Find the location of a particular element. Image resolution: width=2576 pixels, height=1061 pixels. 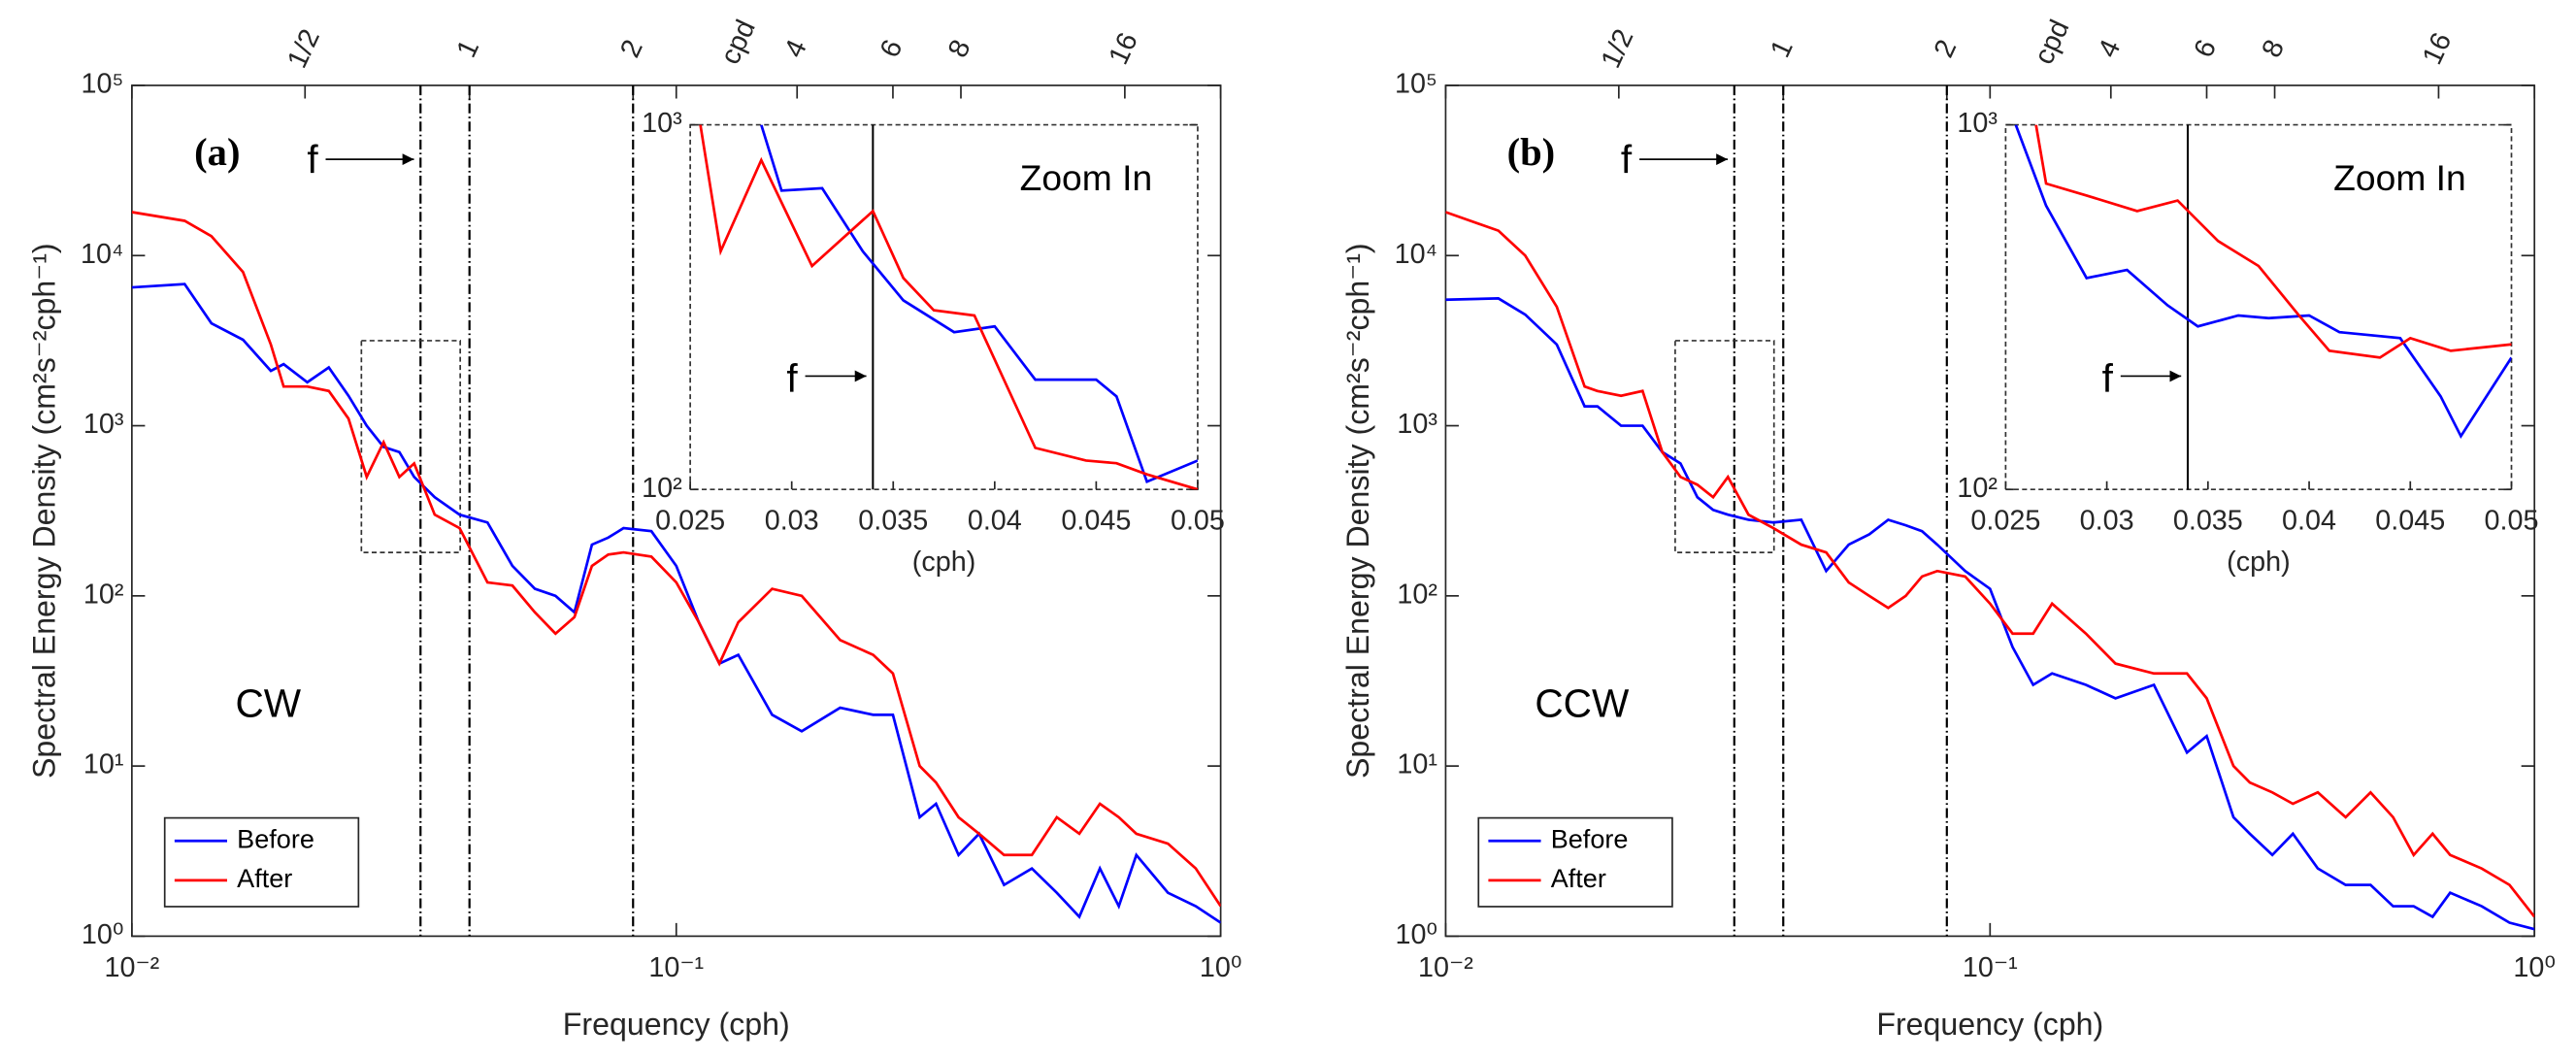

inset-area is located at coordinates (2258, 307).